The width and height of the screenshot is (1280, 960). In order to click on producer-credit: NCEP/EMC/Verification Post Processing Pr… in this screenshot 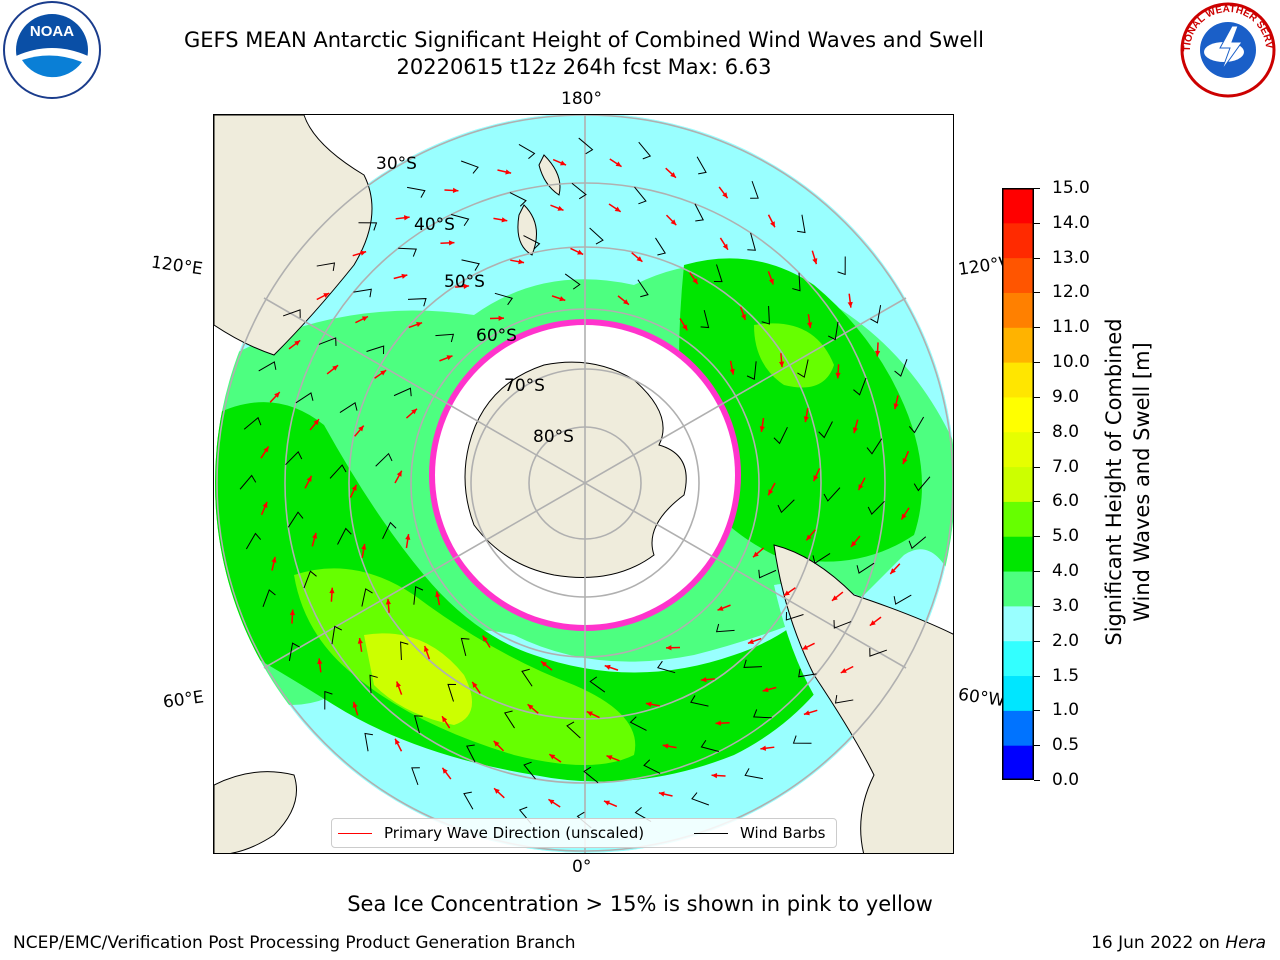, I will do `click(294, 943)`.